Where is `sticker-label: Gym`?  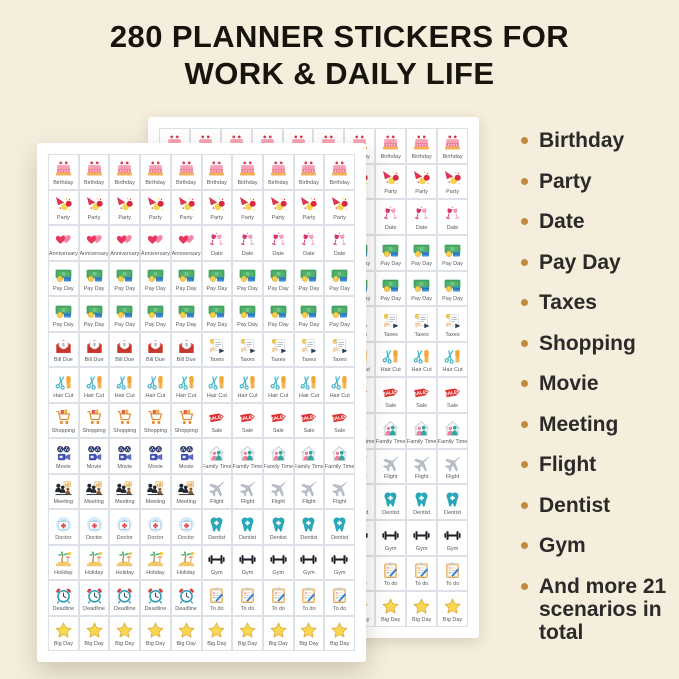 sticker-label: Gym is located at coordinates (339, 573).